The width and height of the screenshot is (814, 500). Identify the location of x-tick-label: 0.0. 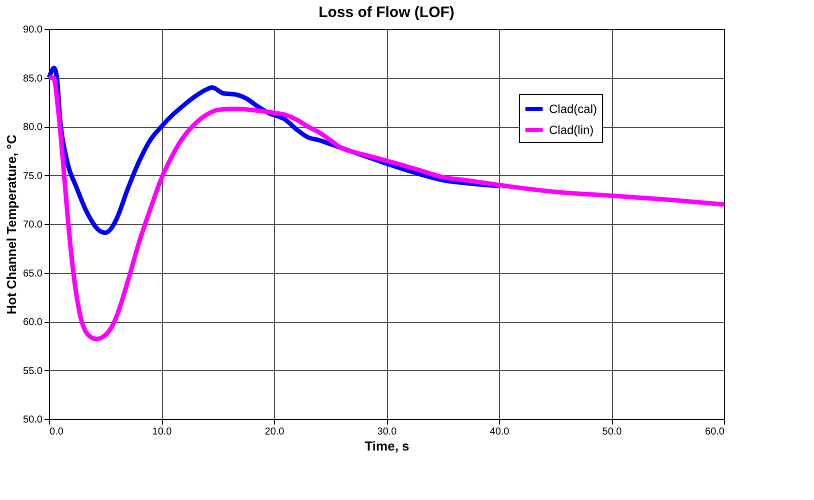
(57, 432).